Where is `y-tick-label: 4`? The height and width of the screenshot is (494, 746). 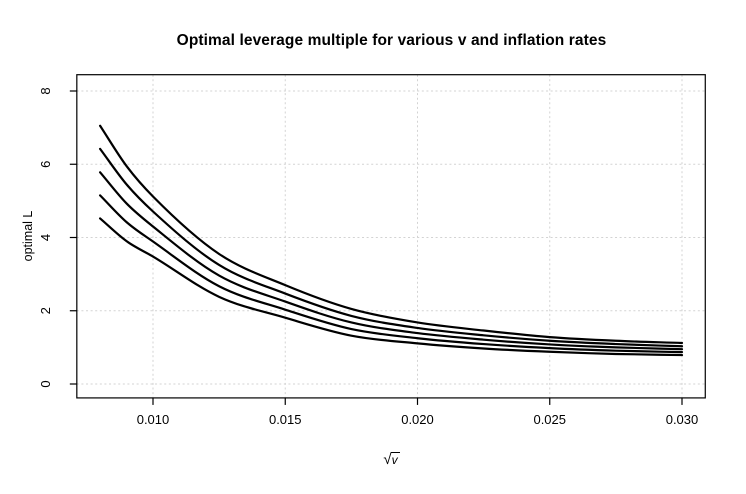 y-tick-label: 4 is located at coordinates (45, 237).